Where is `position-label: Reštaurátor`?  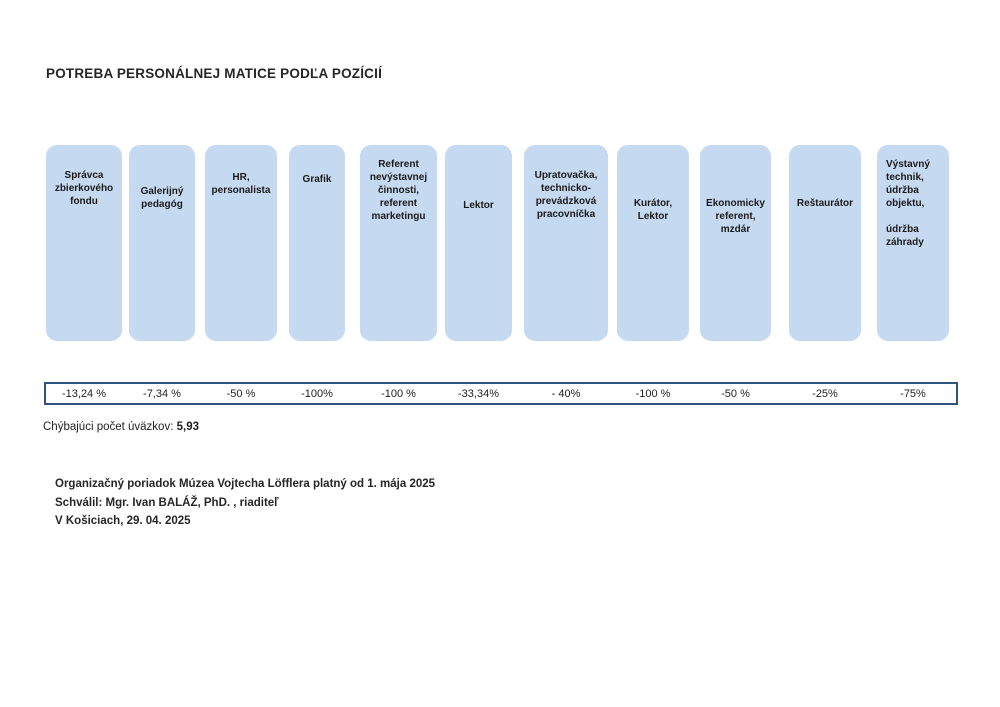
position-label: Reštaurátor is located at coordinates (825, 203).